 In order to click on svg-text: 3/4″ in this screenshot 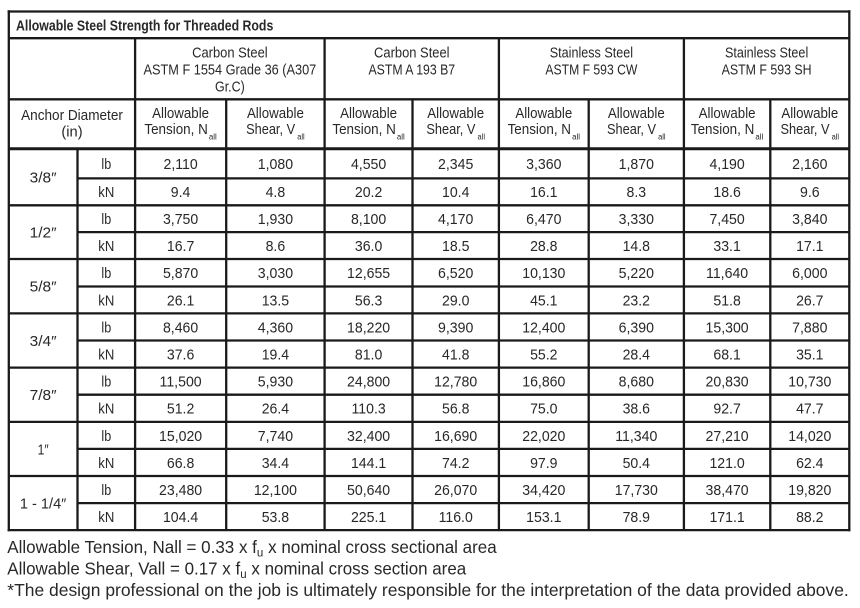, I will do `click(43, 342)`.